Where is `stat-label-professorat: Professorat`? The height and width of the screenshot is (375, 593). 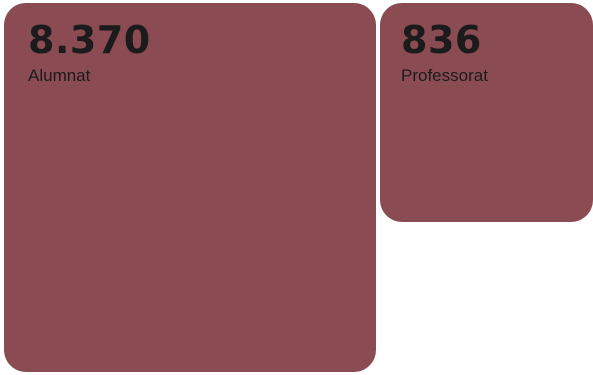 stat-label-professorat: Professorat is located at coordinates (444, 75).